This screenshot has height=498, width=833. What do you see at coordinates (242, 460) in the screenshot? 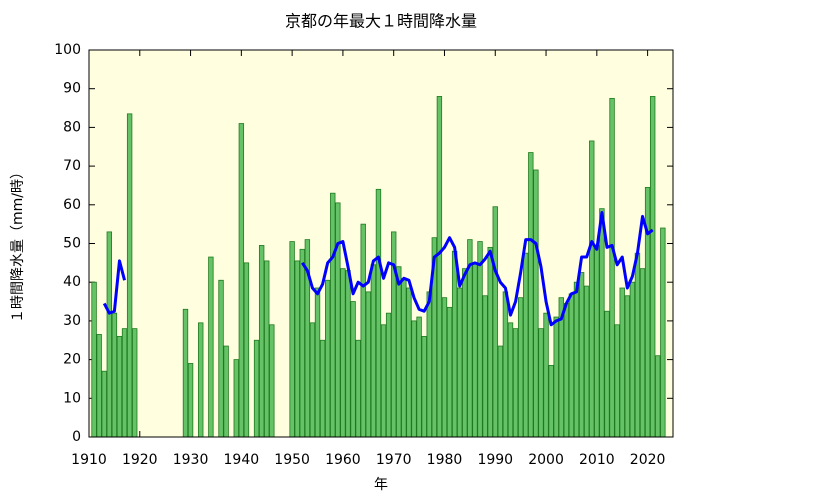
I see `x-tick-label: 1940` at bounding box center [242, 460].